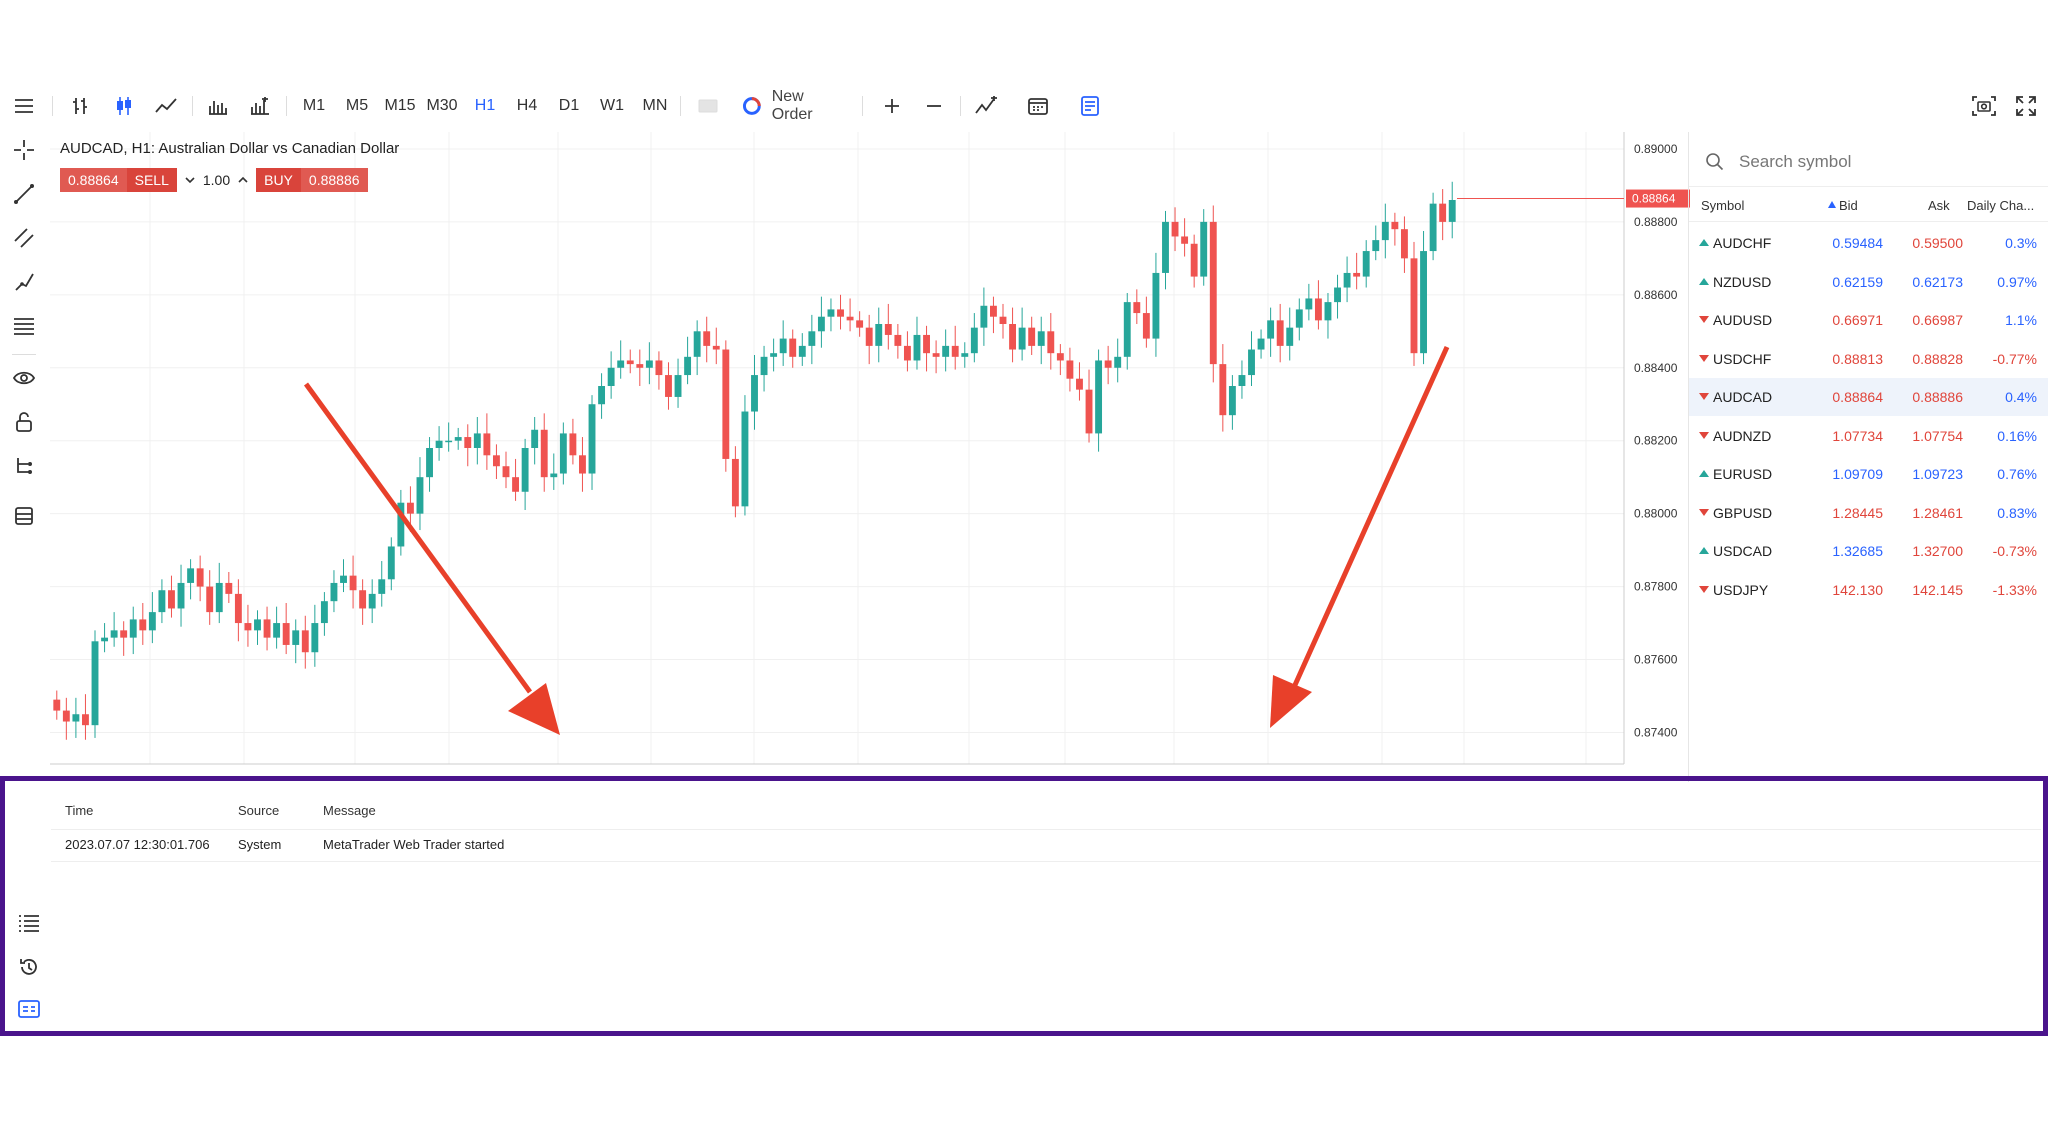 This screenshot has height=1122, width=2048. What do you see at coordinates (24, 238) in the screenshot?
I see `channel-icon` at bounding box center [24, 238].